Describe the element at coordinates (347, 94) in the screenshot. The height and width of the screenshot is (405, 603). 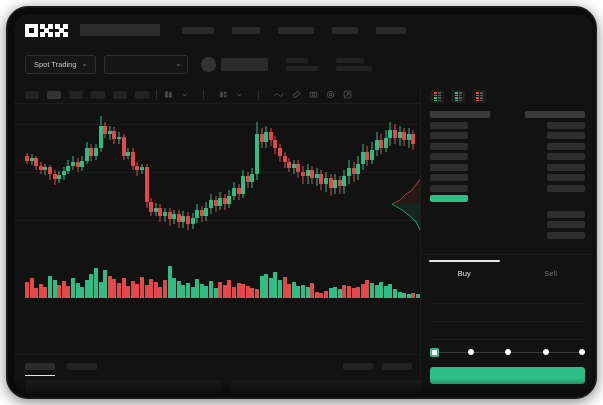
I see `fullscreen-icon` at that location.